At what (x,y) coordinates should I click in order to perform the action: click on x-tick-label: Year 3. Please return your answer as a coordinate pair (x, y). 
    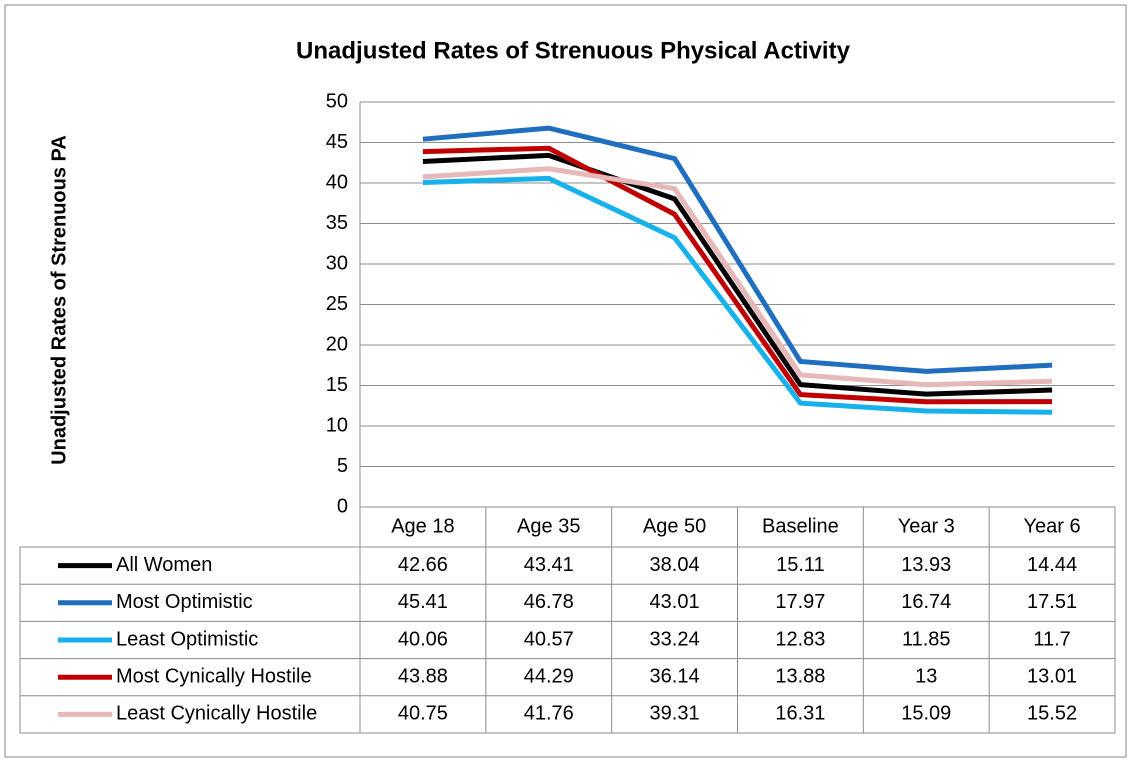
    Looking at the image, I should click on (926, 526).